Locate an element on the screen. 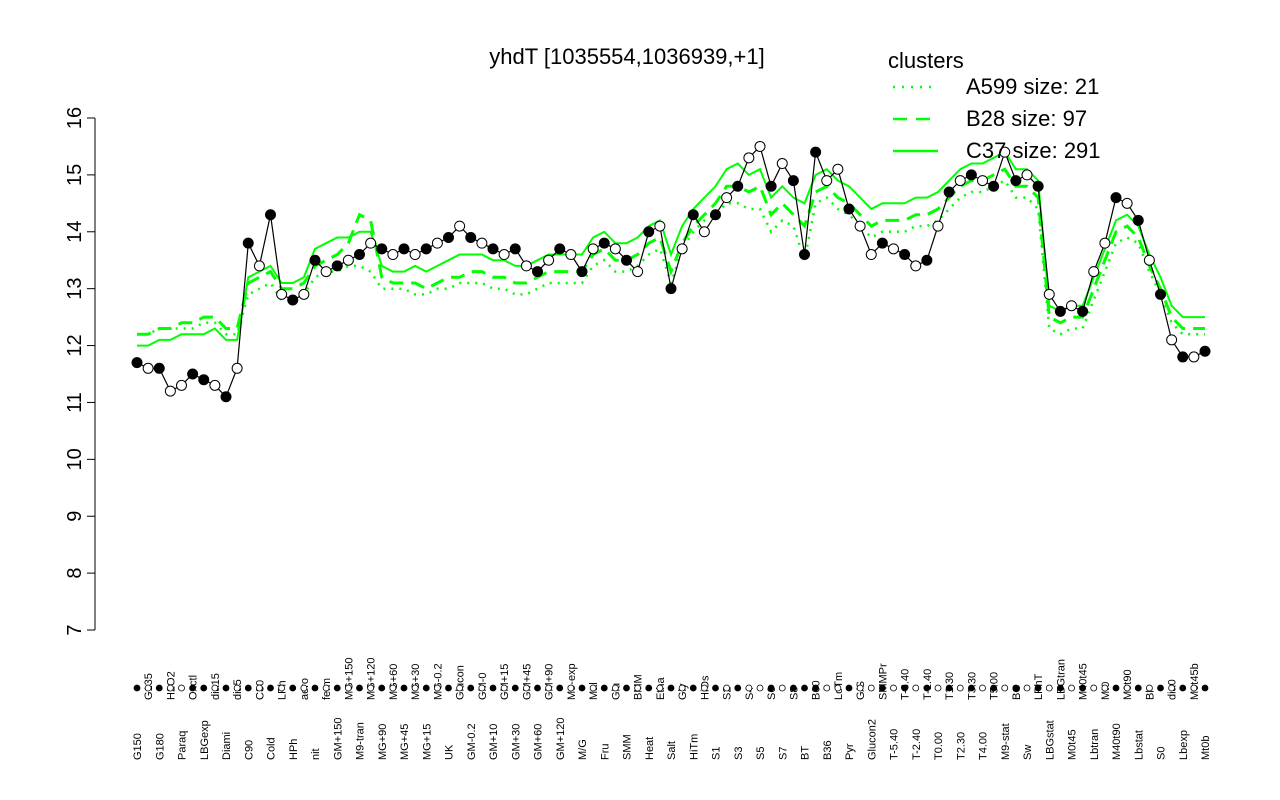 This screenshot has width=1280, height=800. x-tick-label: nit is located at coordinates (316, 754).